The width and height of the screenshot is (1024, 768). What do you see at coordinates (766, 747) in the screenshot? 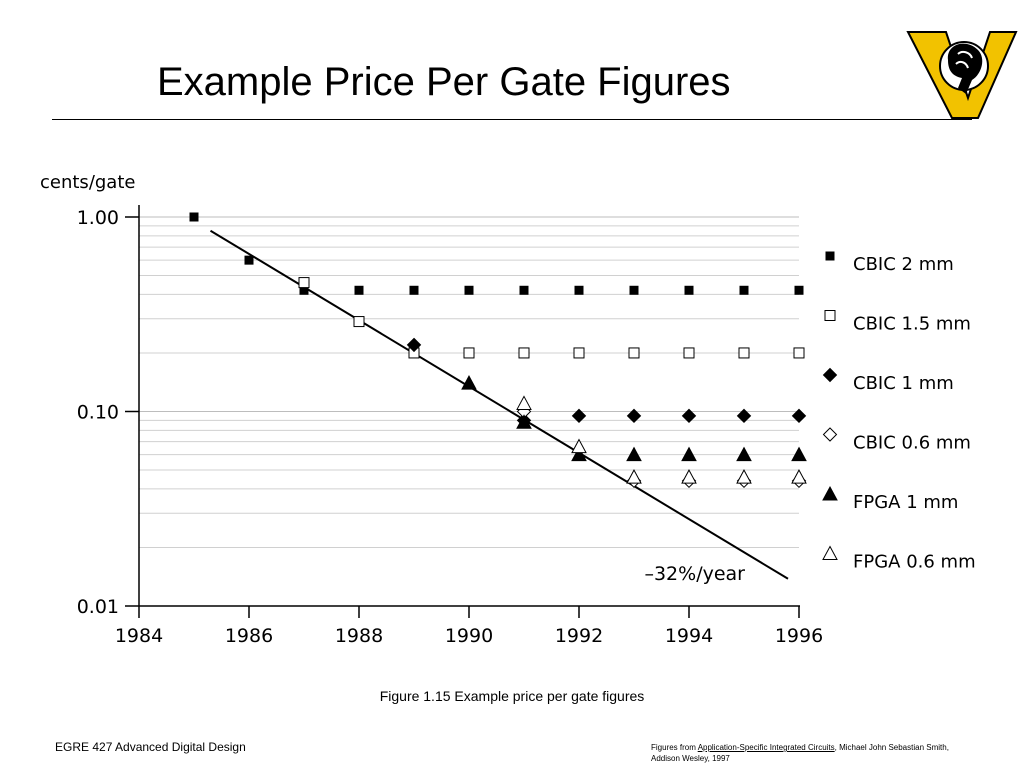
I see `citation-link: Application-Specific Integrated Circuits` at bounding box center [766, 747].